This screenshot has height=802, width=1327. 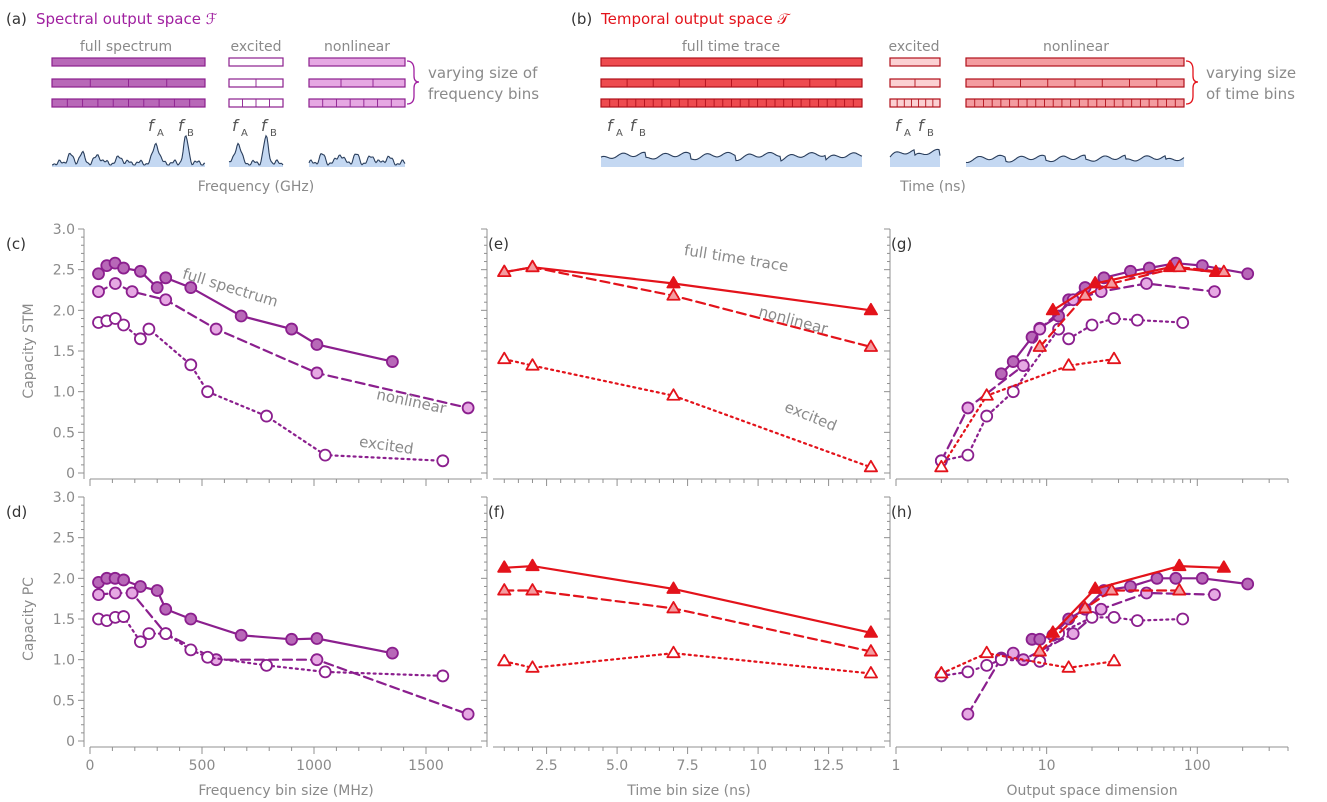 What do you see at coordinates (498, 244) in the screenshot?
I see `panel-label-e: (e)` at bounding box center [498, 244].